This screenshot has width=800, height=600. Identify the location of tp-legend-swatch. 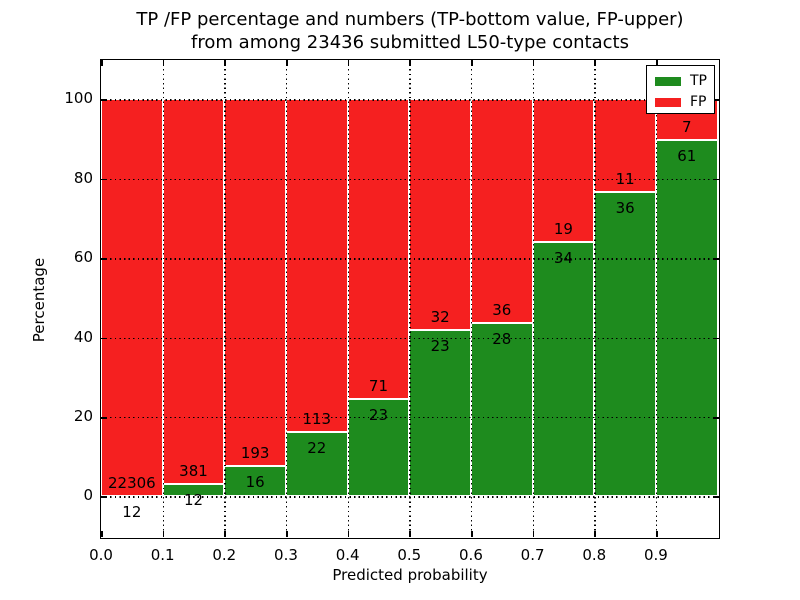
(668, 81).